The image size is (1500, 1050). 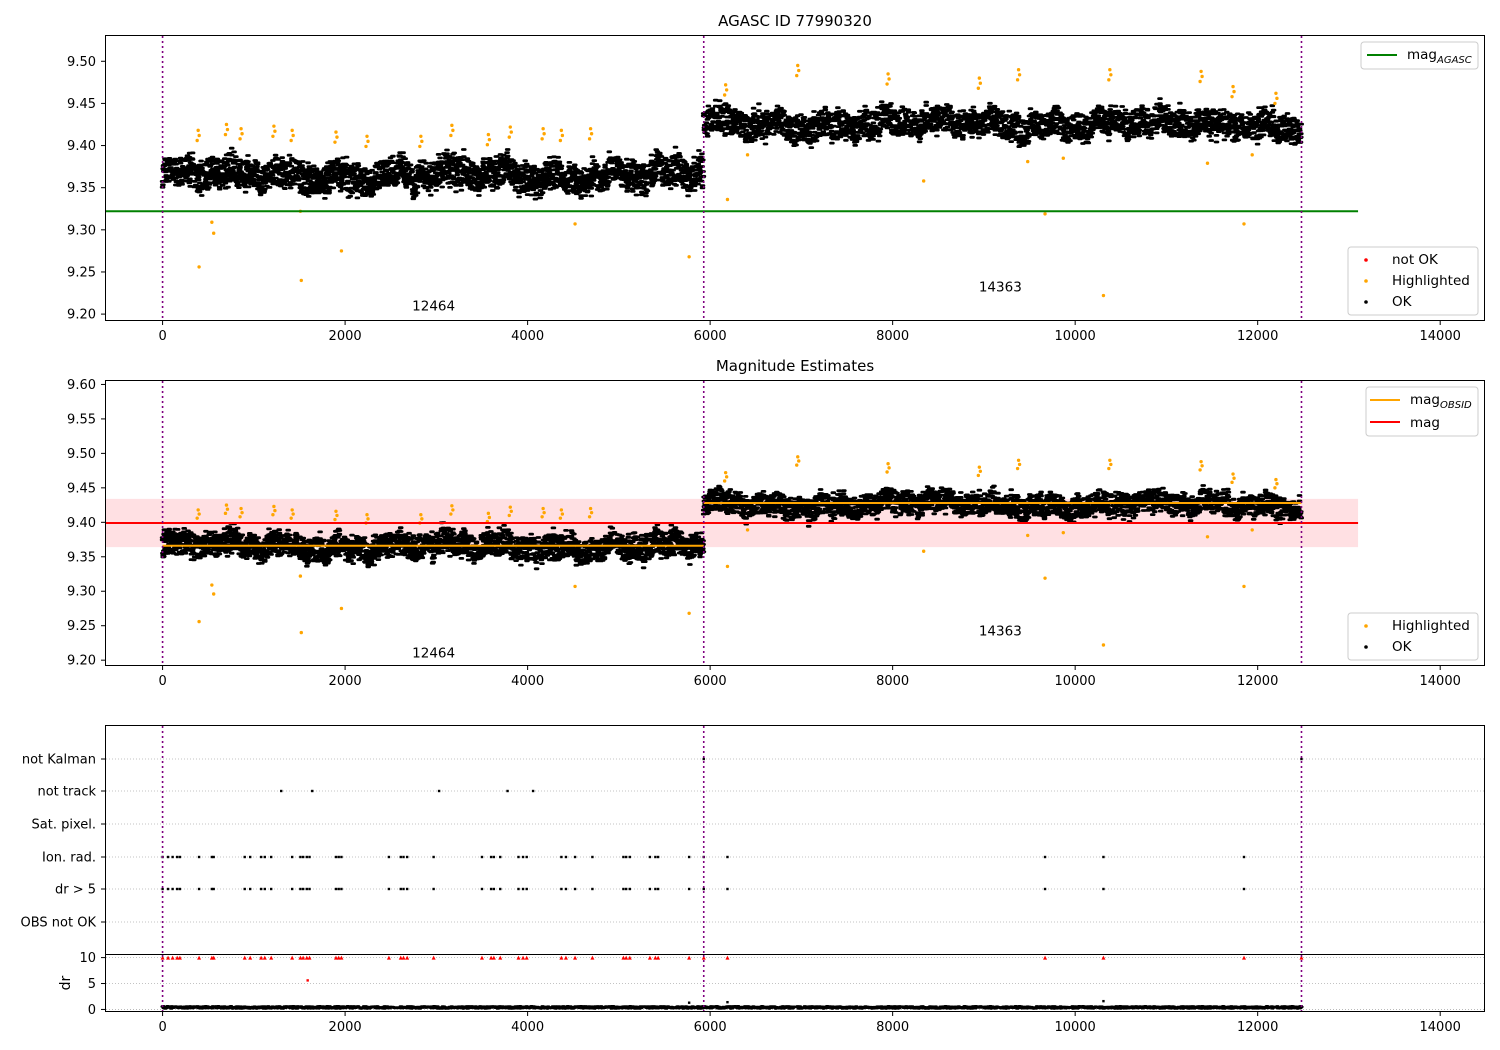 I want to click on highlighted-point-18-c, so click(x=197, y=140).